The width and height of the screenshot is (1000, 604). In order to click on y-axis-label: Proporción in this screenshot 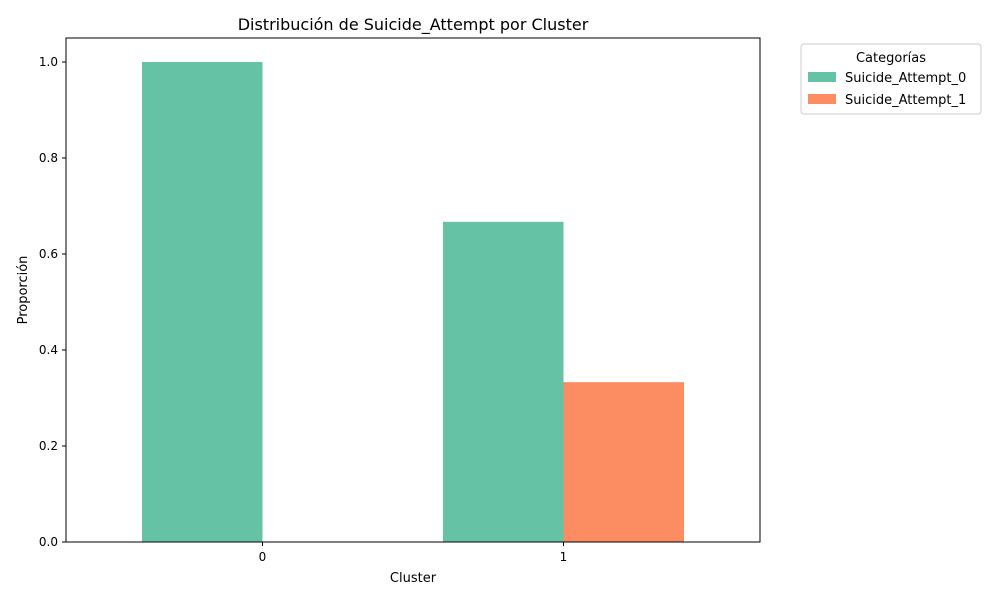, I will do `click(23, 290)`.